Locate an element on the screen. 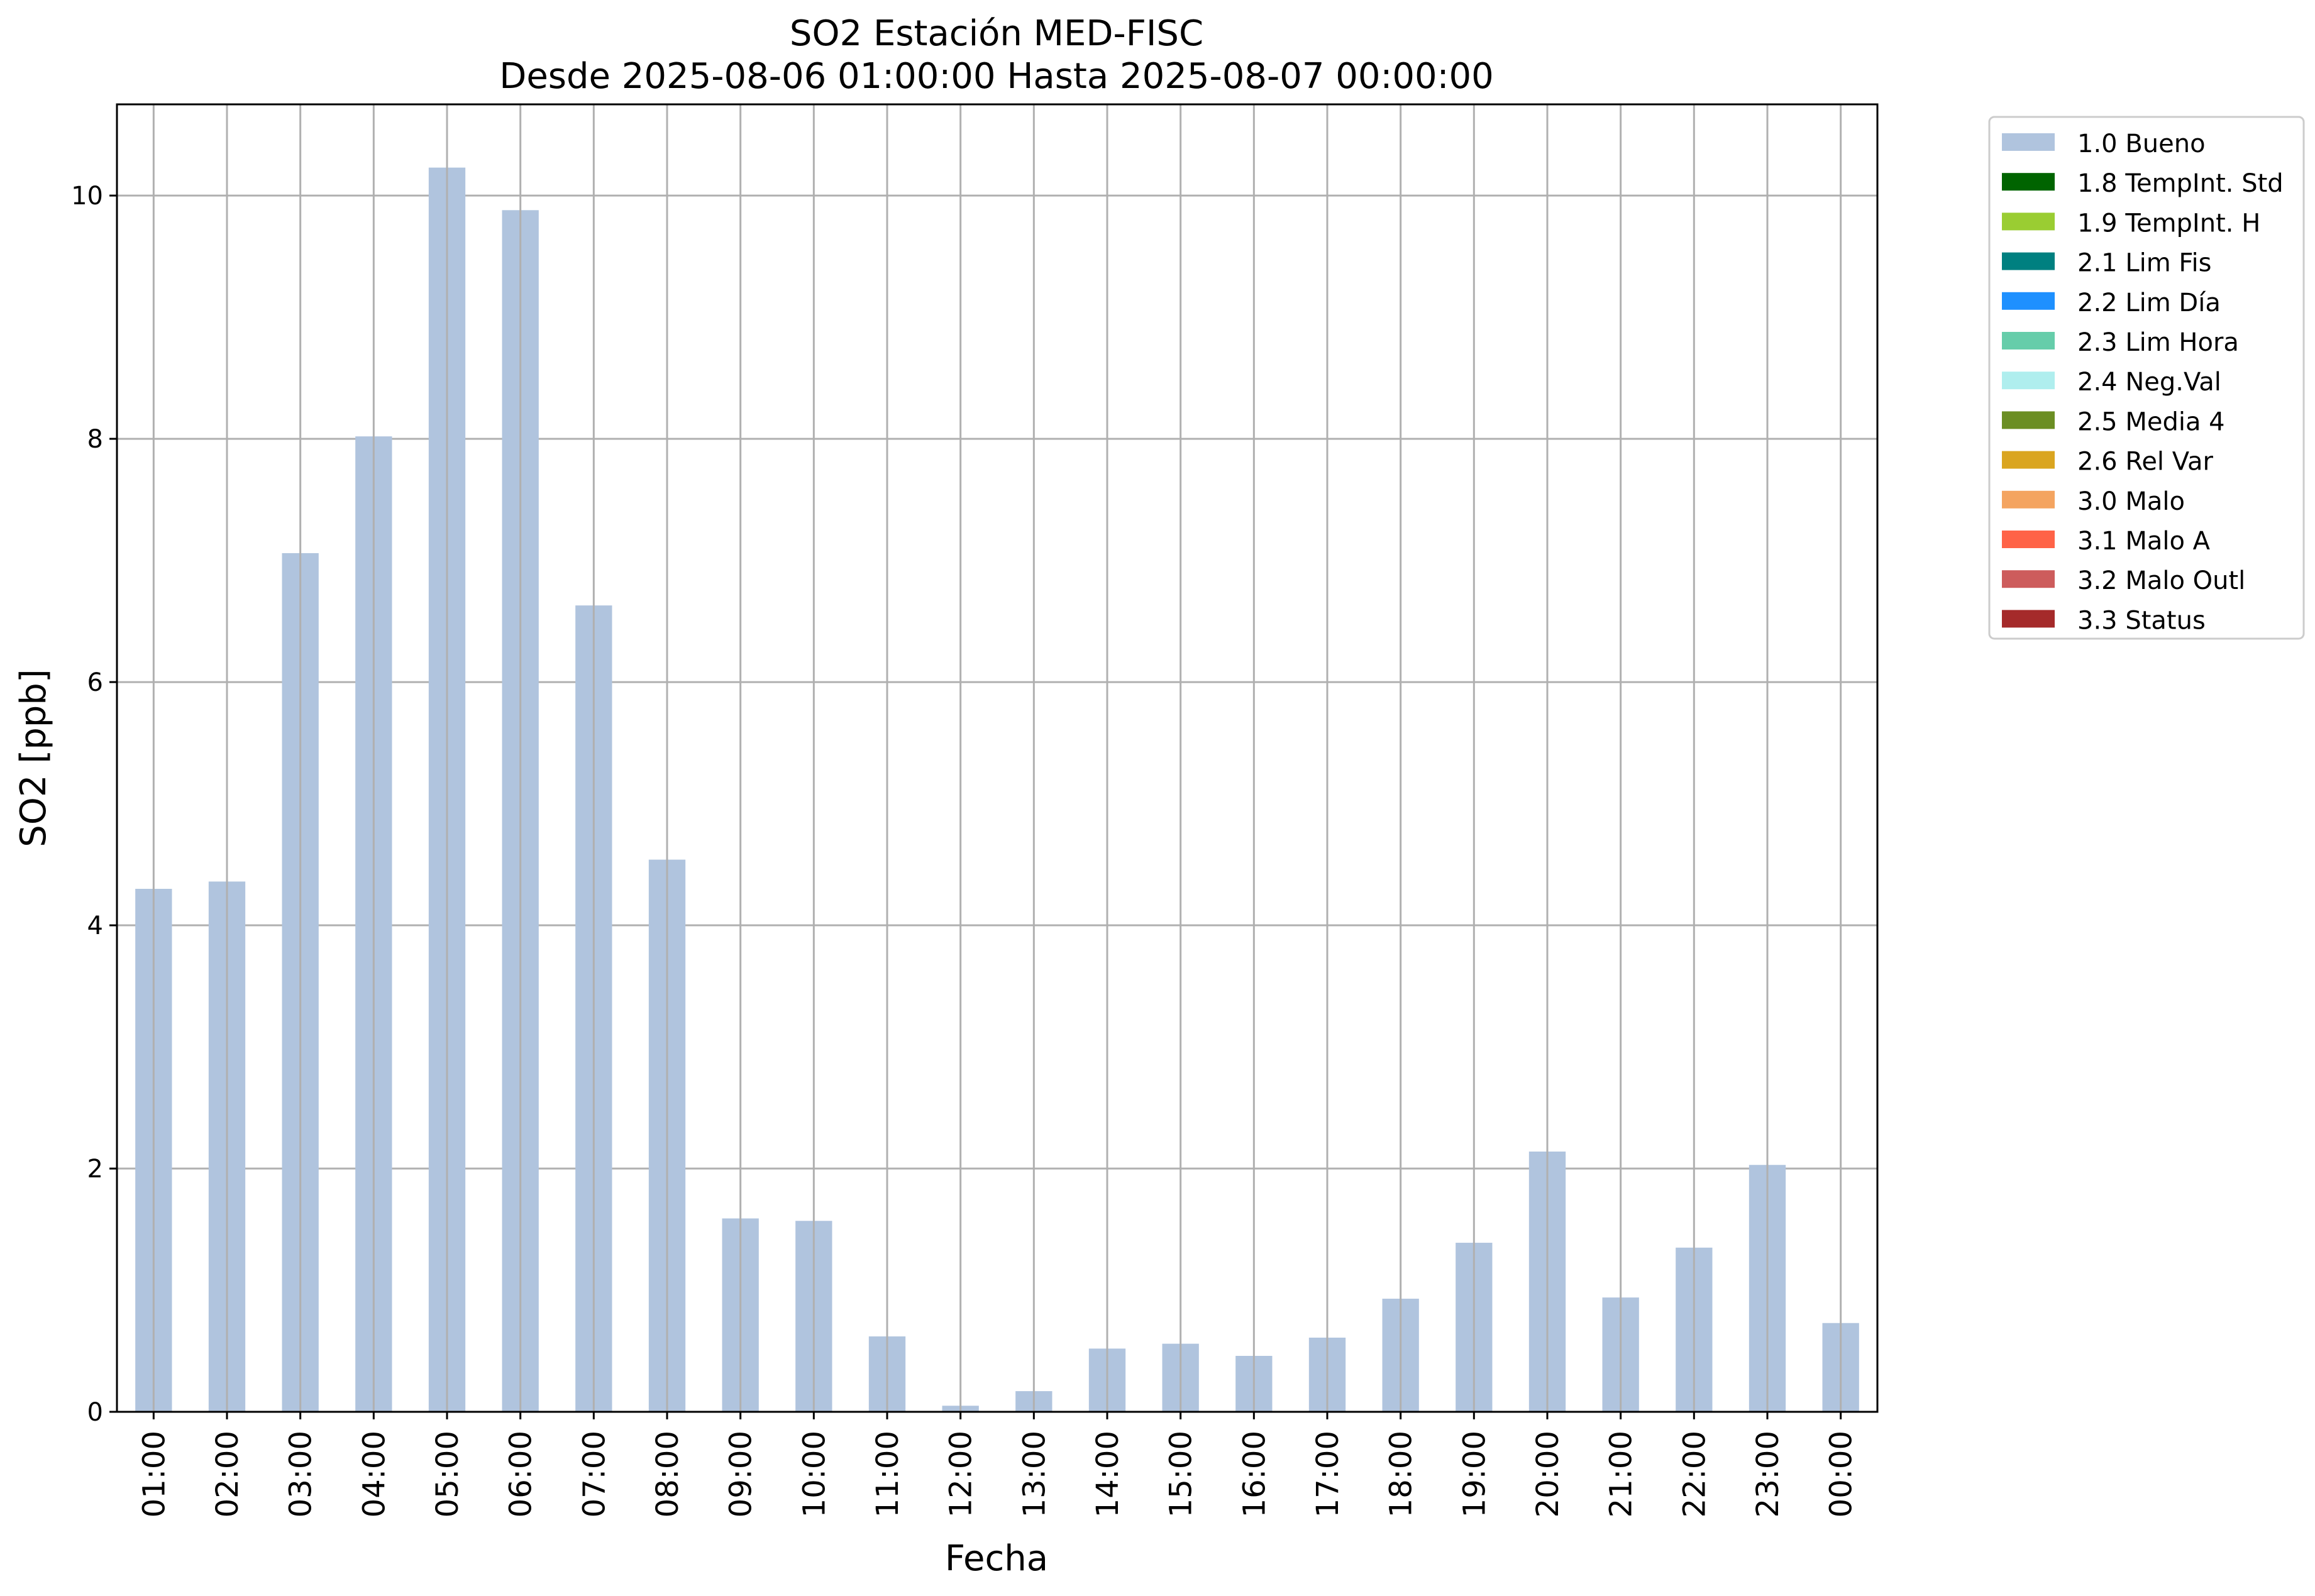 This screenshot has height=1596, width=2315. x-tick-label: 00:00 is located at coordinates (1841, 1474).